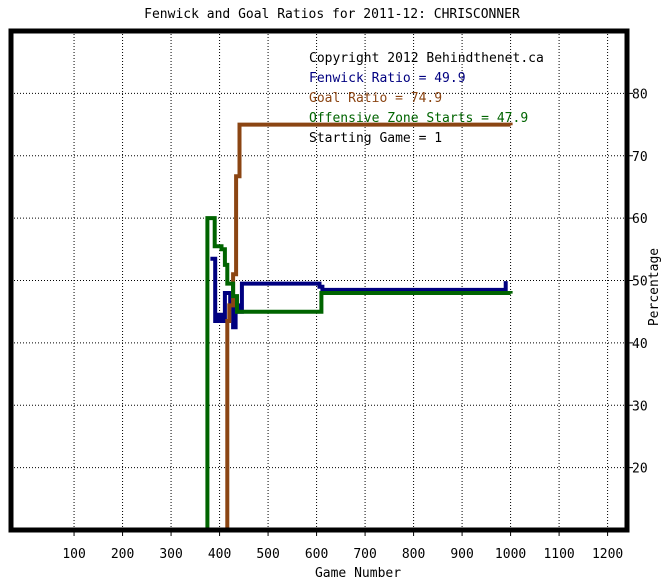  What do you see at coordinates (640, 406) in the screenshot?
I see `y-tick-label: 30` at bounding box center [640, 406].